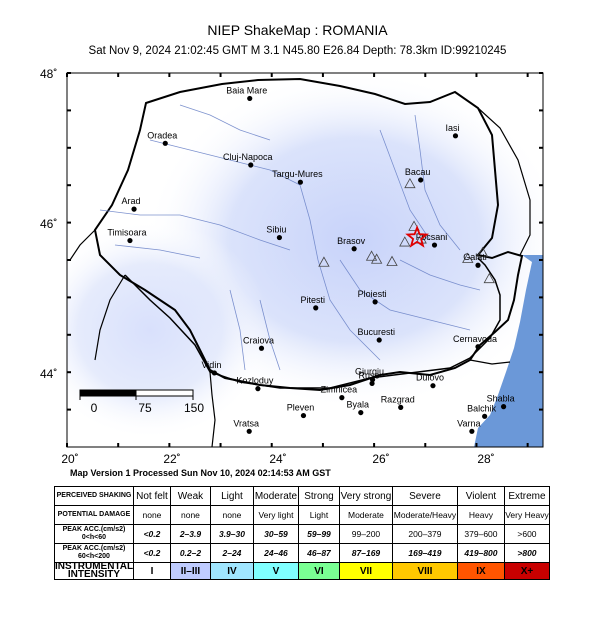 The height and width of the screenshot is (622, 595). What do you see at coordinates (480, 515) in the screenshot?
I see `legend-cell: Heavy` at bounding box center [480, 515].